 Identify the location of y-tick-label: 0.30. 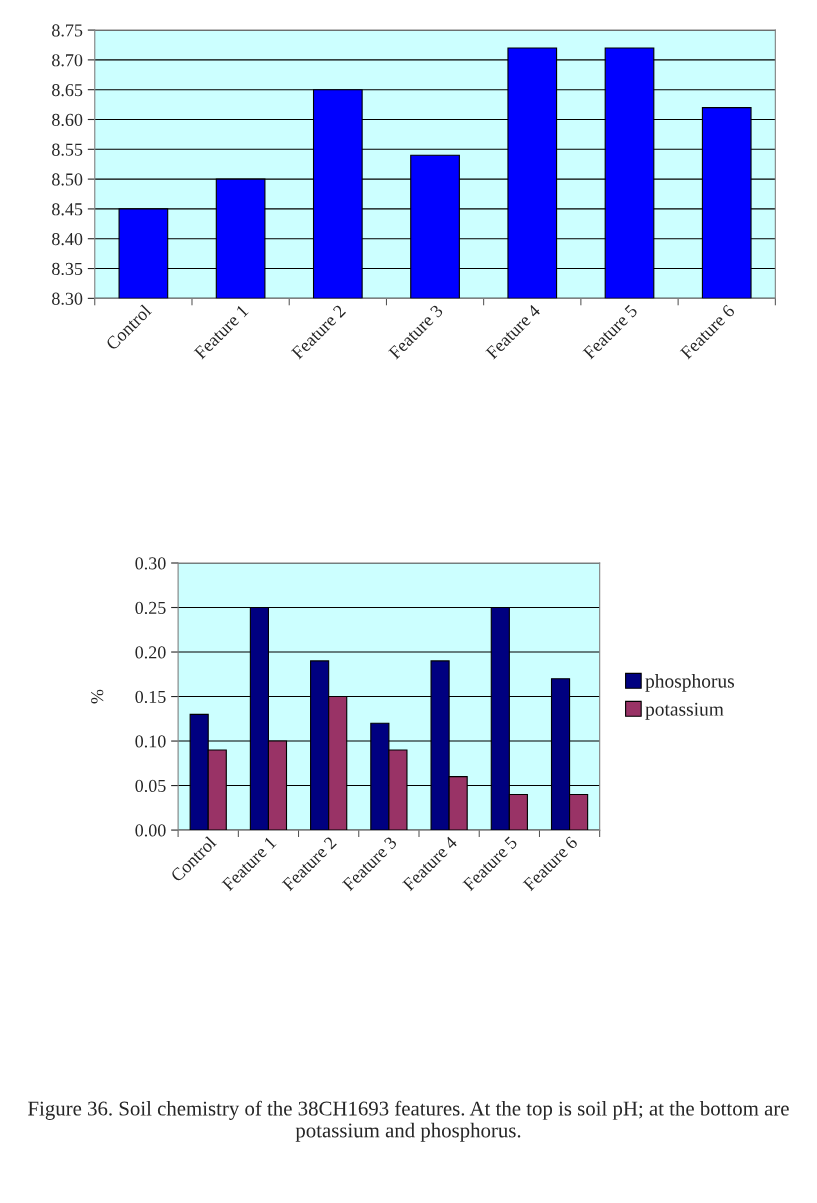
(150, 563).